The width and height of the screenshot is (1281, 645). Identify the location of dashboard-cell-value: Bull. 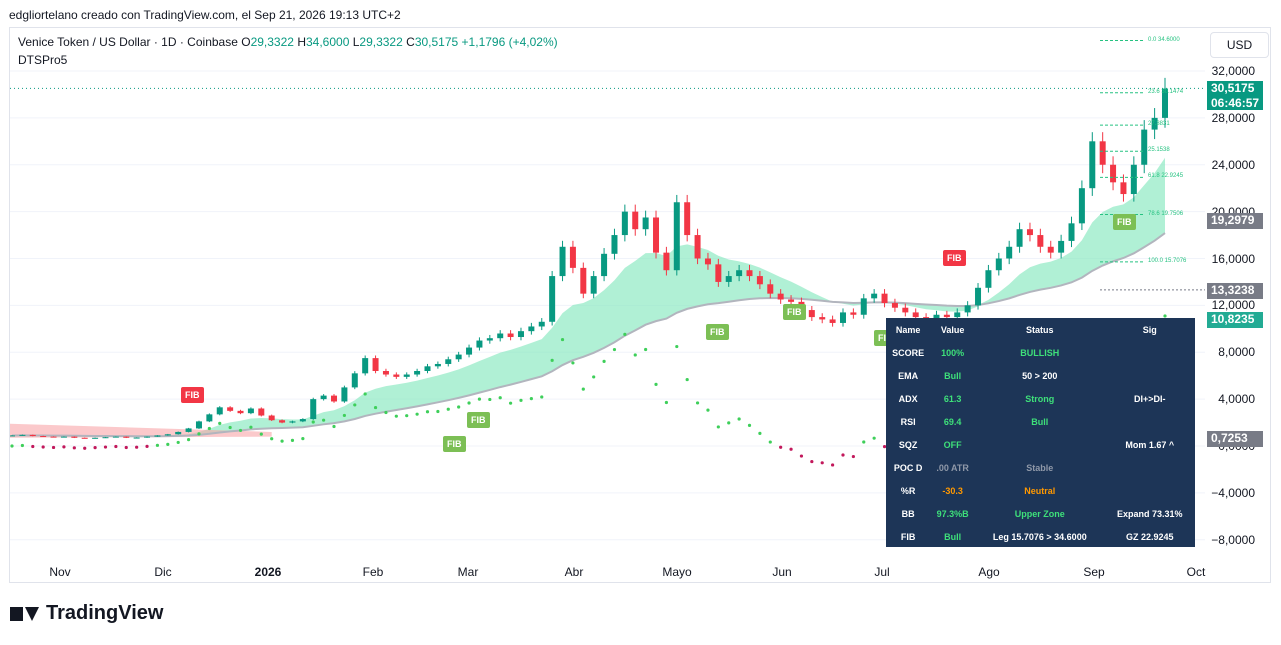
(953, 375).